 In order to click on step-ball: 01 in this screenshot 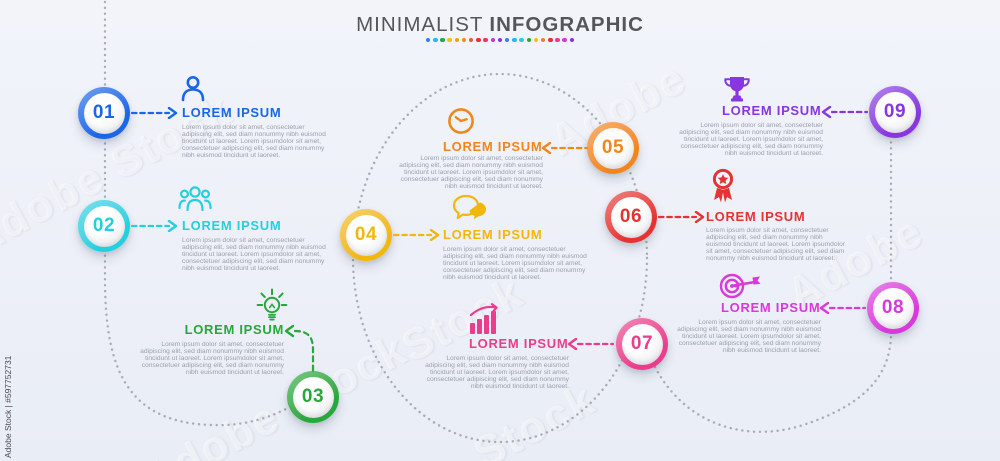, I will do `click(104, 113)`.